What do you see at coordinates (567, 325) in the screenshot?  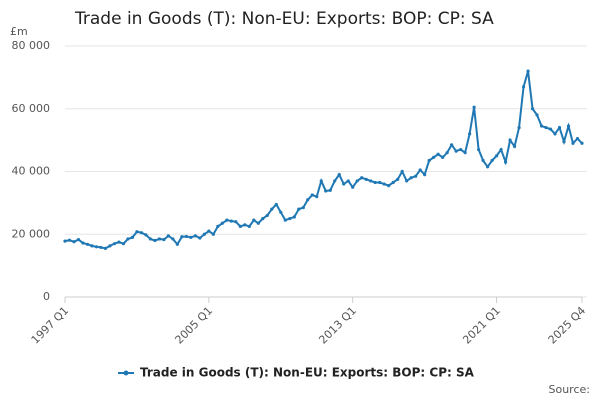 I see `x-tick-label: 2025 Q4` at bounding box center [567, 325].